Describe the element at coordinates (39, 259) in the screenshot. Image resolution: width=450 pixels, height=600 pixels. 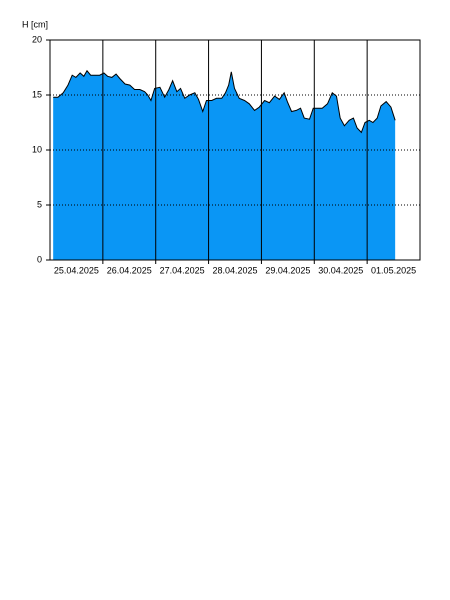
I see `y-tick-label: 0` at that location.